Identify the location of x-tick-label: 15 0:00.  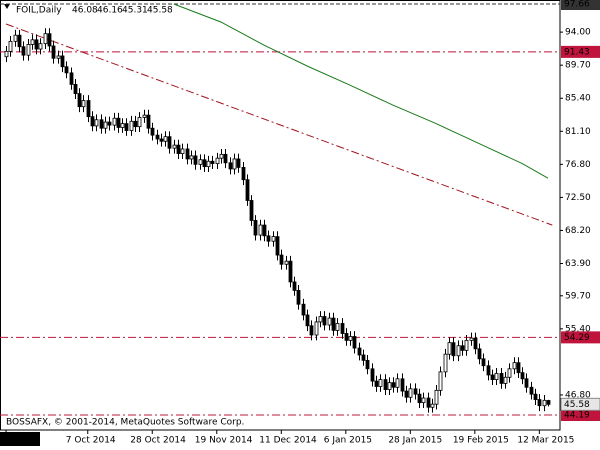
(19, 441).